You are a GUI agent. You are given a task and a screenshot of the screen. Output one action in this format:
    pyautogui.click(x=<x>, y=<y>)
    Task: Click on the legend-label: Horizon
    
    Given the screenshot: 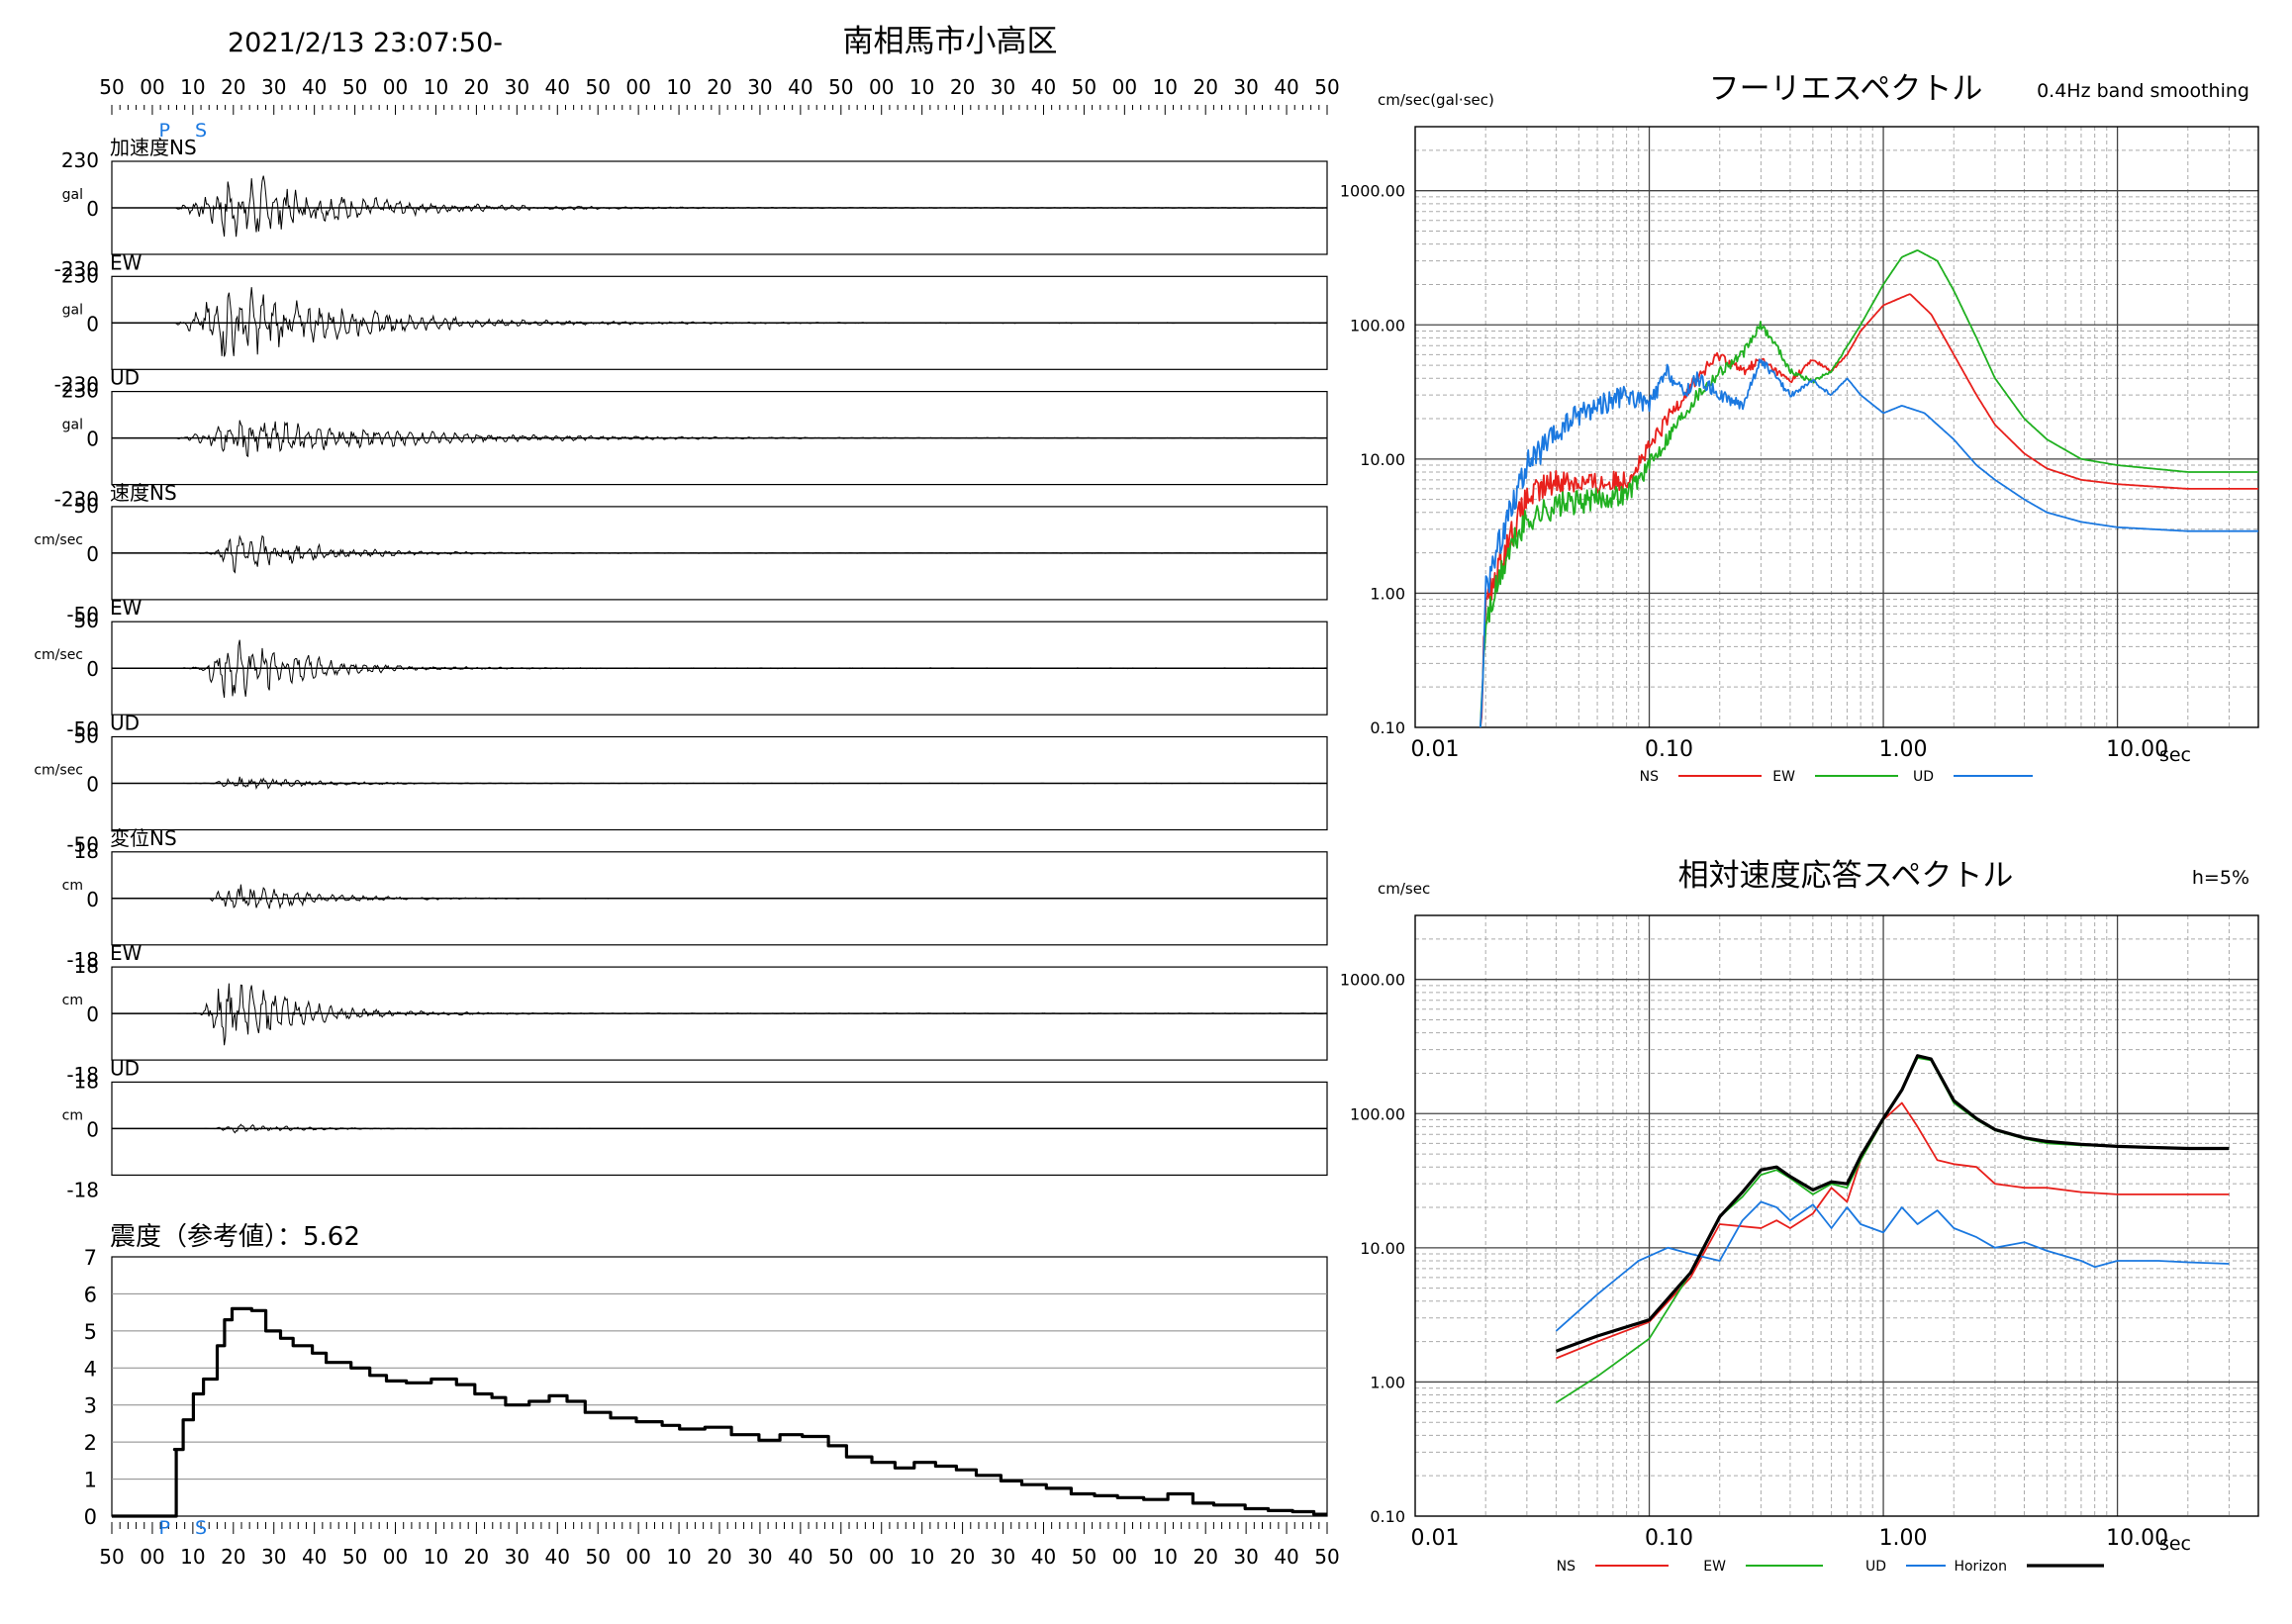 What is the action you would take?
    pyautogui.click(x=1980, y=1567)
    